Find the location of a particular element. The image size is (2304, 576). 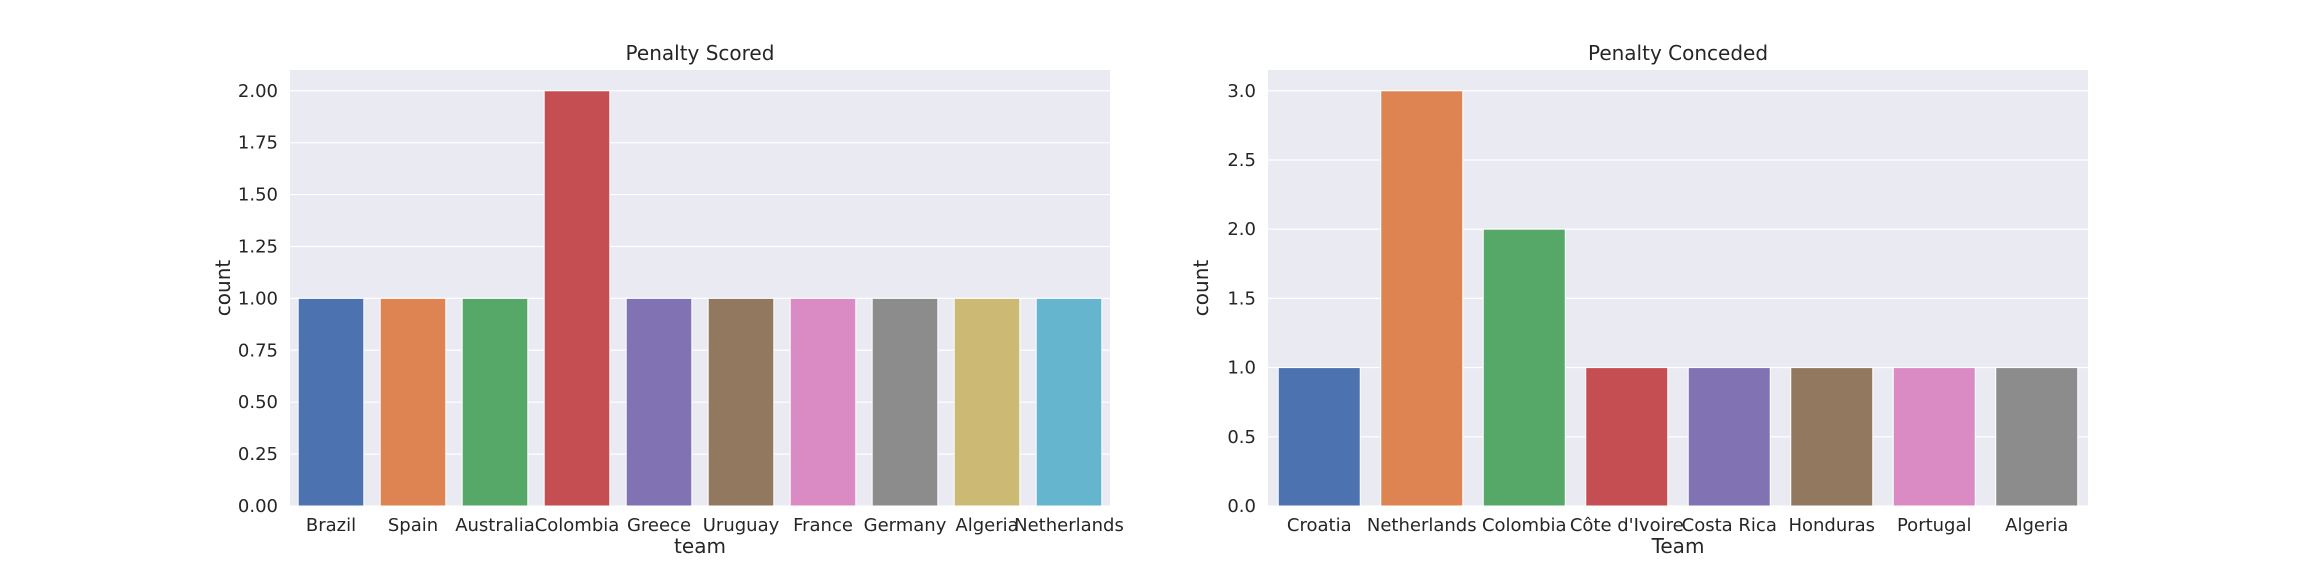

y-tick-labels: 0.0 0.5 1.0 1.5 2.0 2.5 3.0 is located at coordinates (1241, 299).